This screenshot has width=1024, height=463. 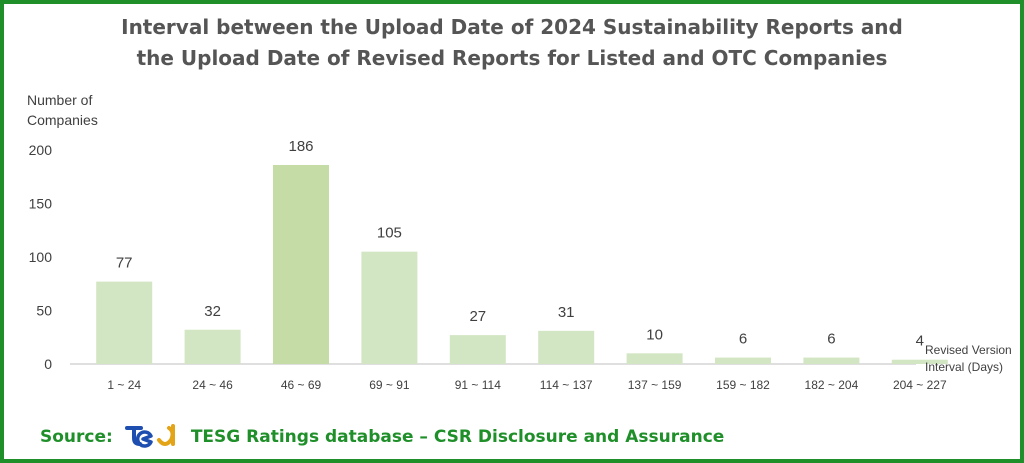 I want to click on y-tick-label: 150, so click(x=41, y=204).